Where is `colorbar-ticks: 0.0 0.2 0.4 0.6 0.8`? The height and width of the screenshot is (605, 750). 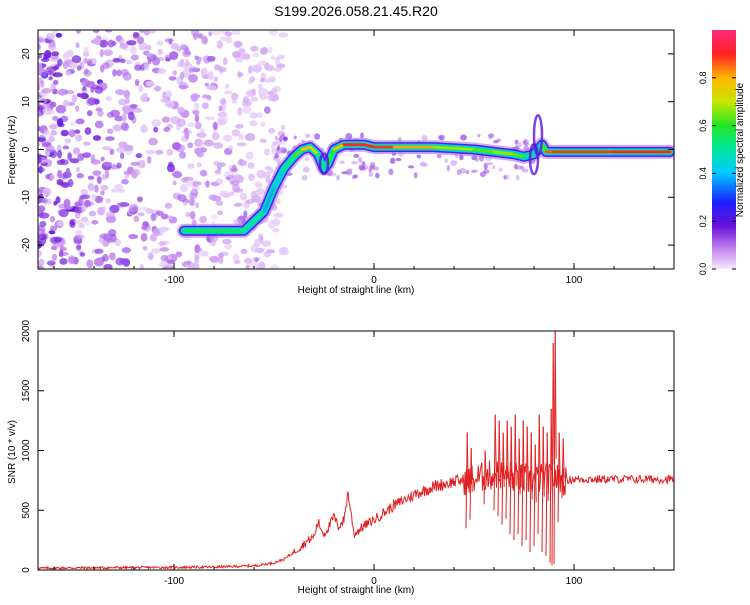
colorbar-ticks: 0.0 0.2 0.4 0.6 0.8 is located at coordinates (717, 173).